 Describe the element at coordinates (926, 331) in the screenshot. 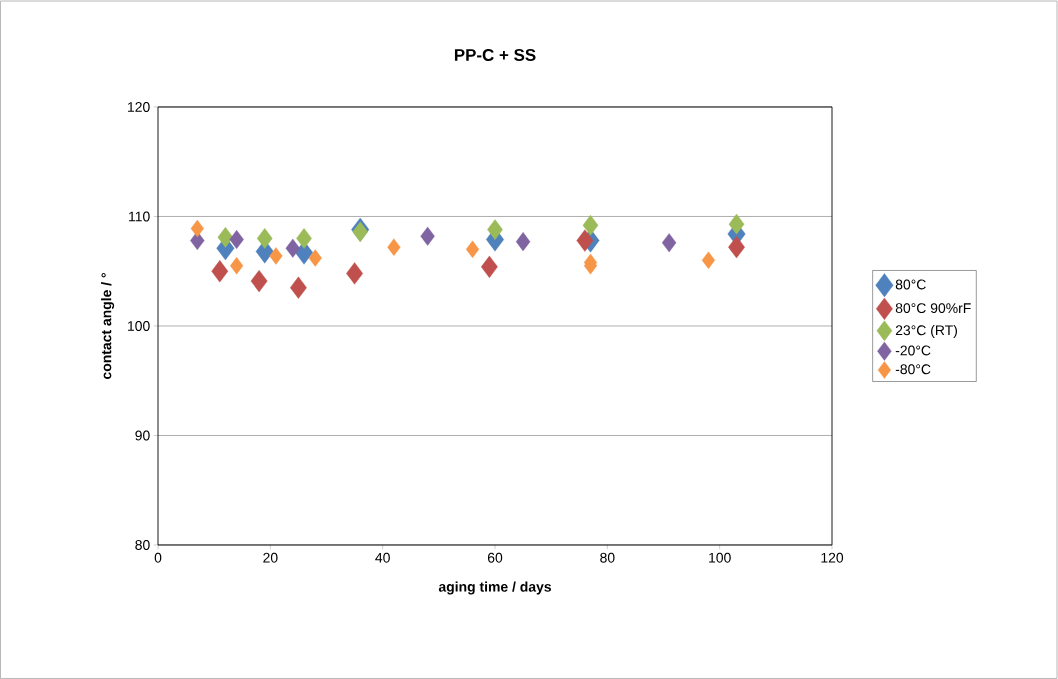

I see `legend-label: 23°C (RT)` at that location.